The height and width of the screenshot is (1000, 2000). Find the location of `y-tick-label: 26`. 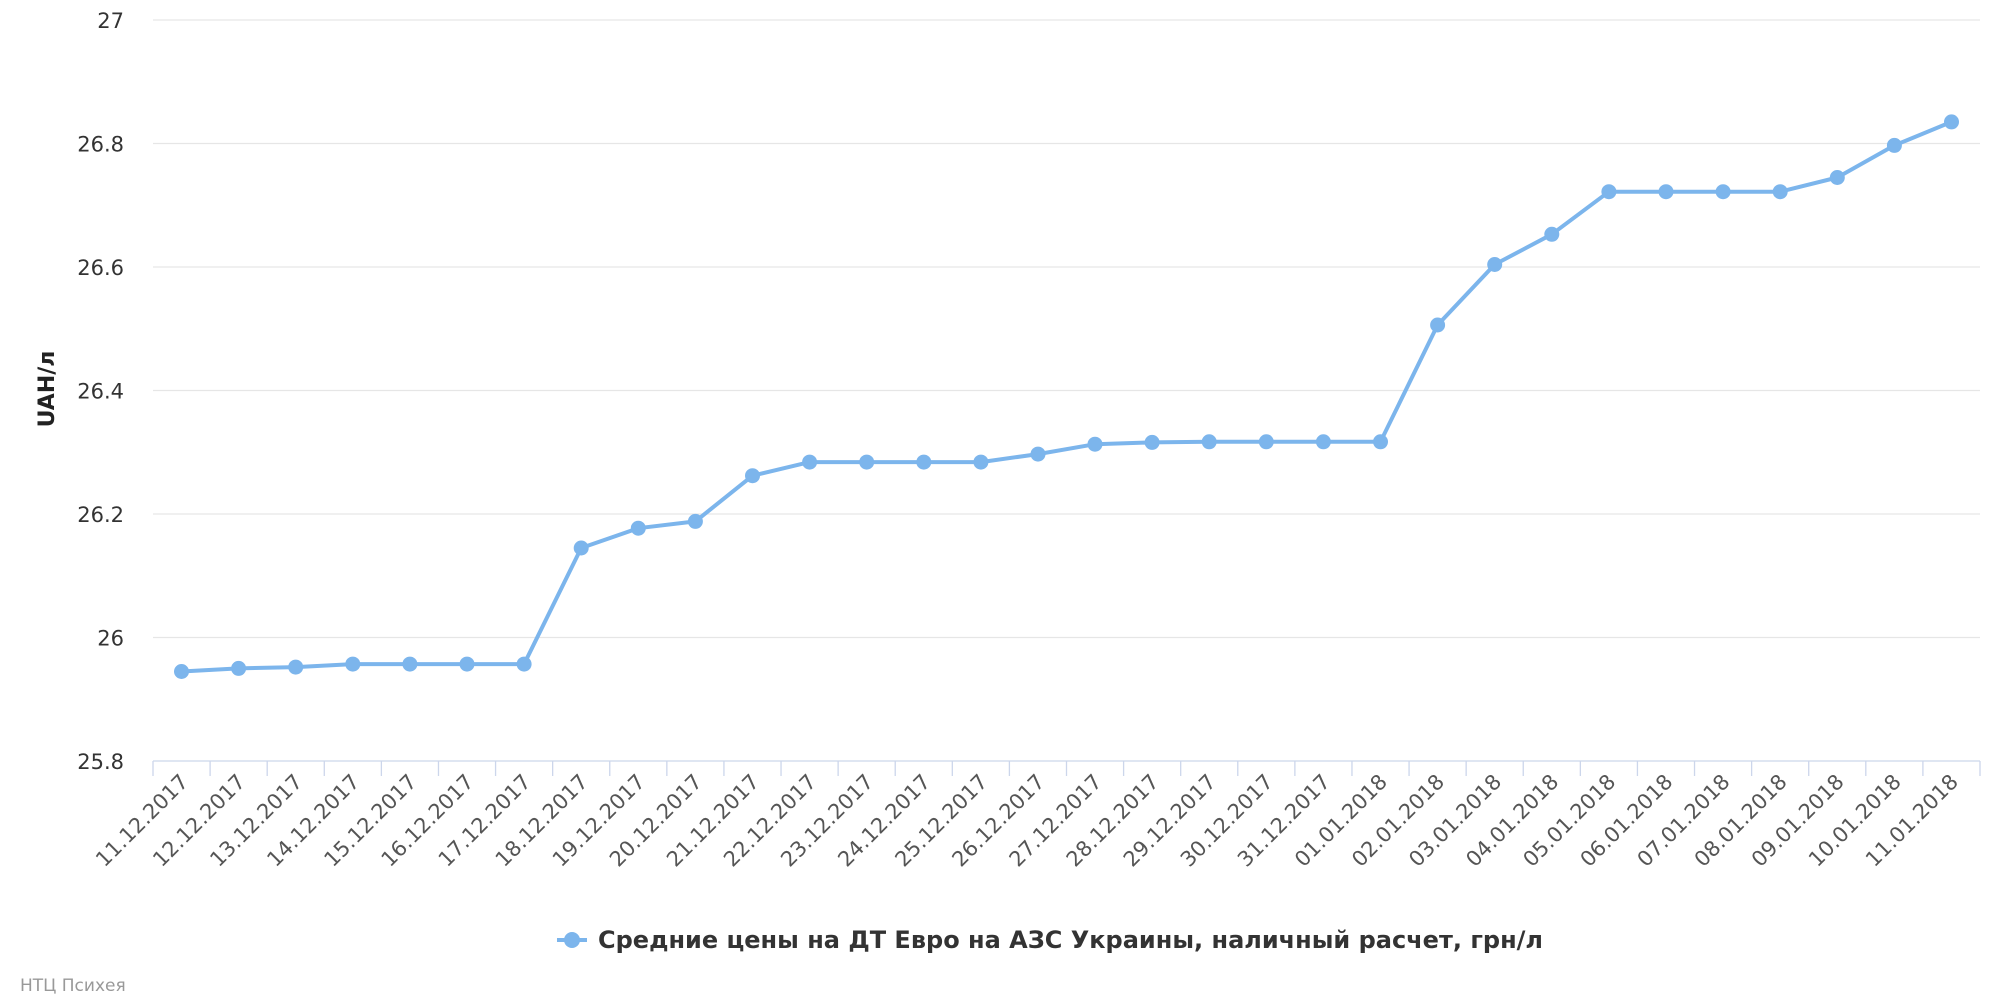

y-tick-label: 26 is located at coordinates (110, 639).